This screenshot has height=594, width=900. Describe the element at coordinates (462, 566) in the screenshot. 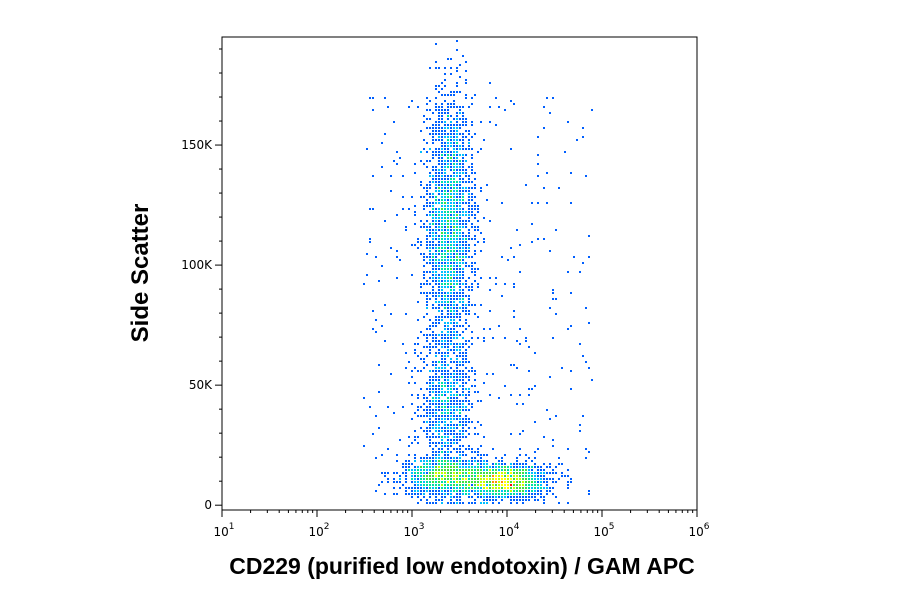

I see `x-axis-title: CD229 (purified low endotoxin) / GAM APC` at that location.